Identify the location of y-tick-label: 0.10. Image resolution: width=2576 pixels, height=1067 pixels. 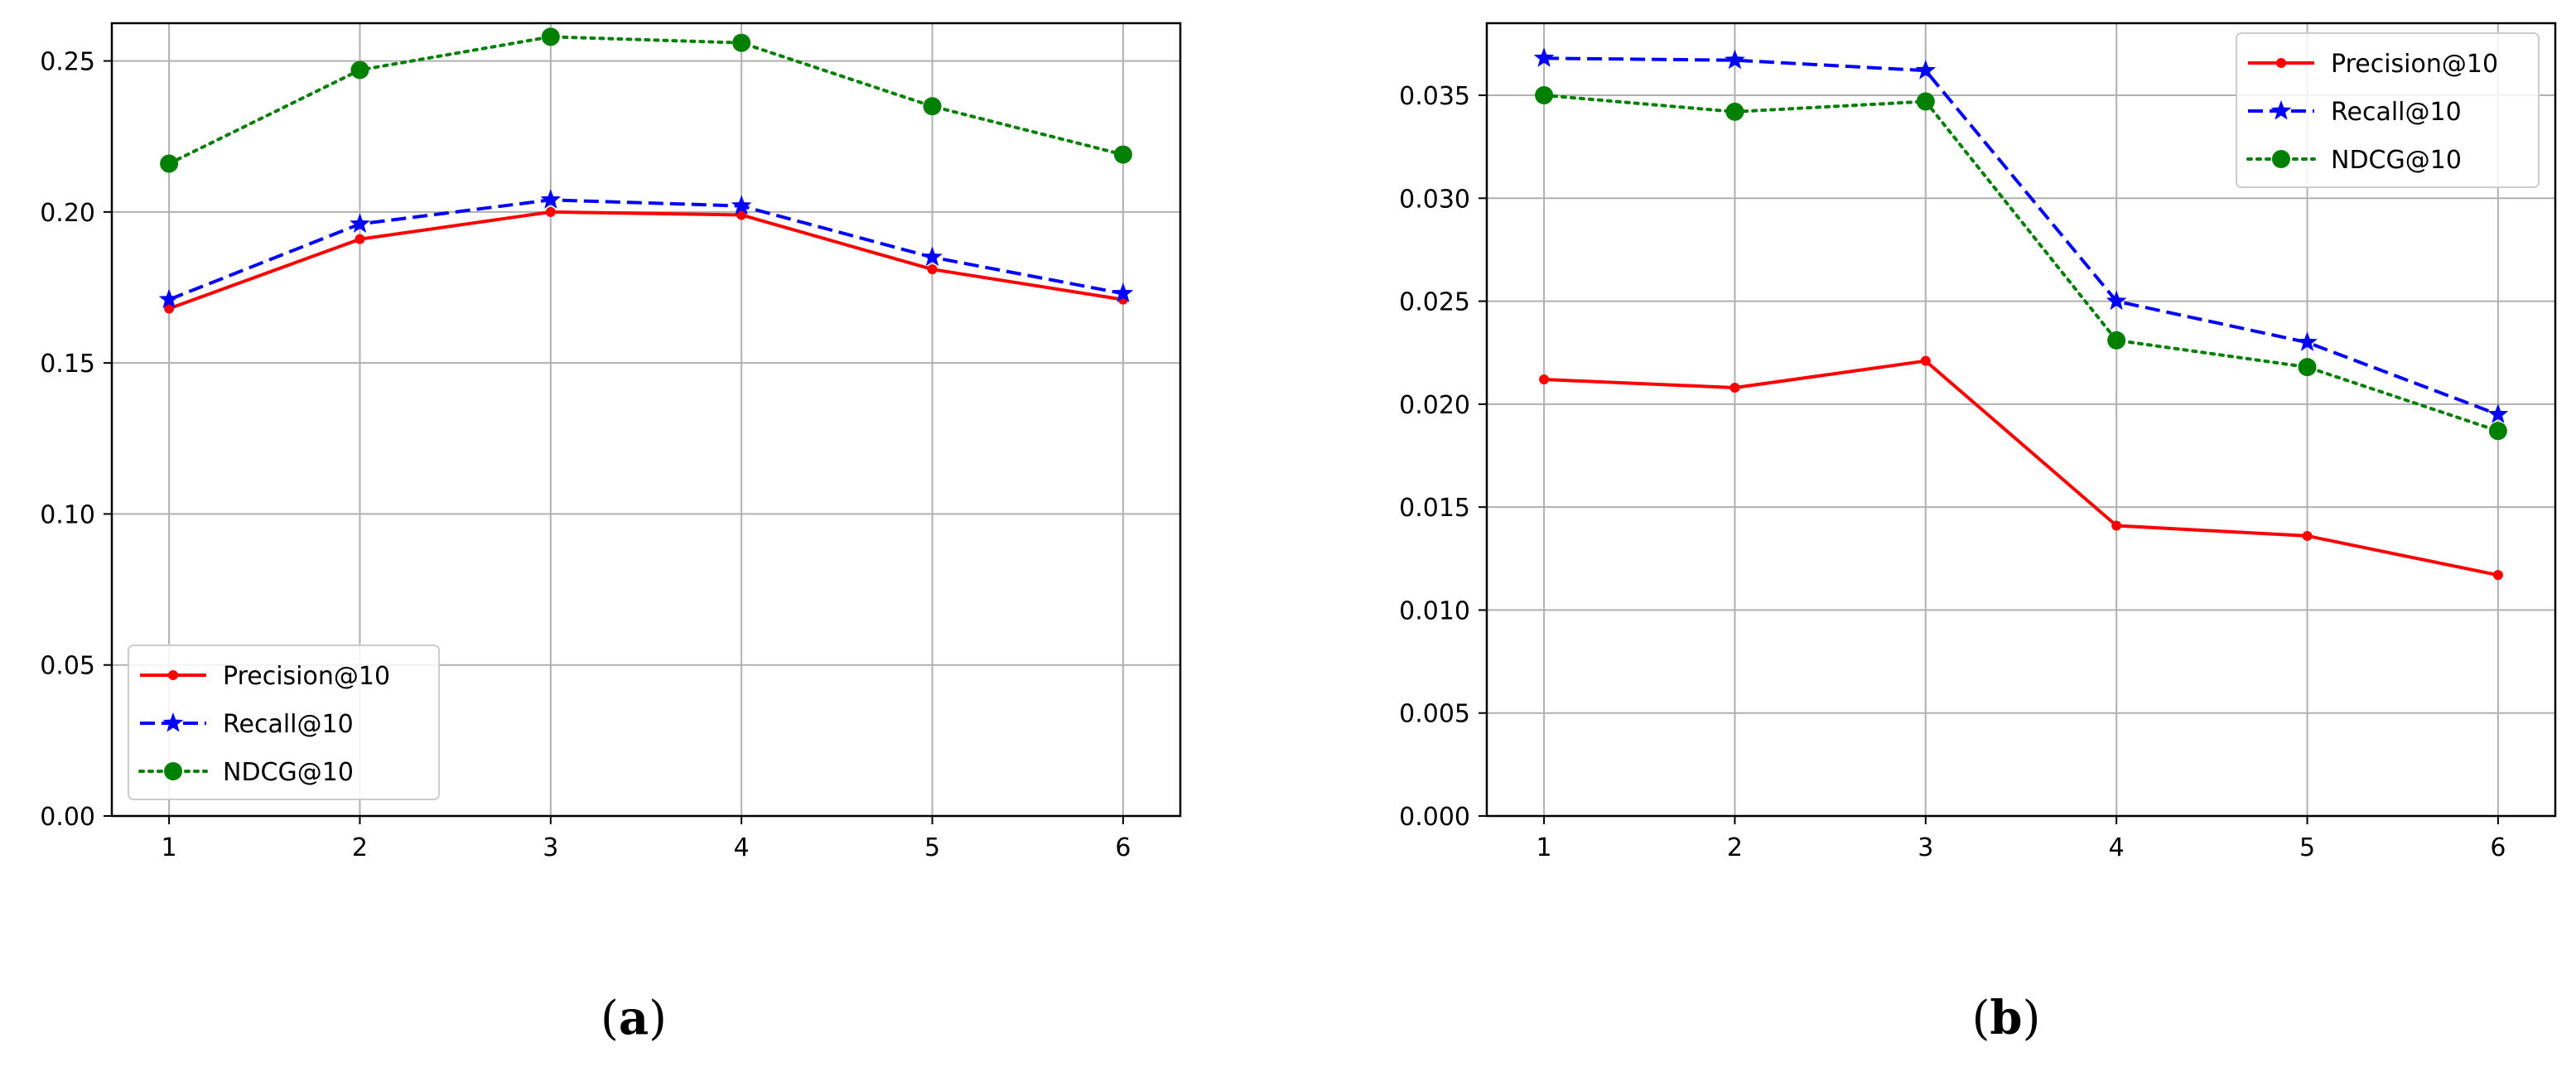
(68, 514).